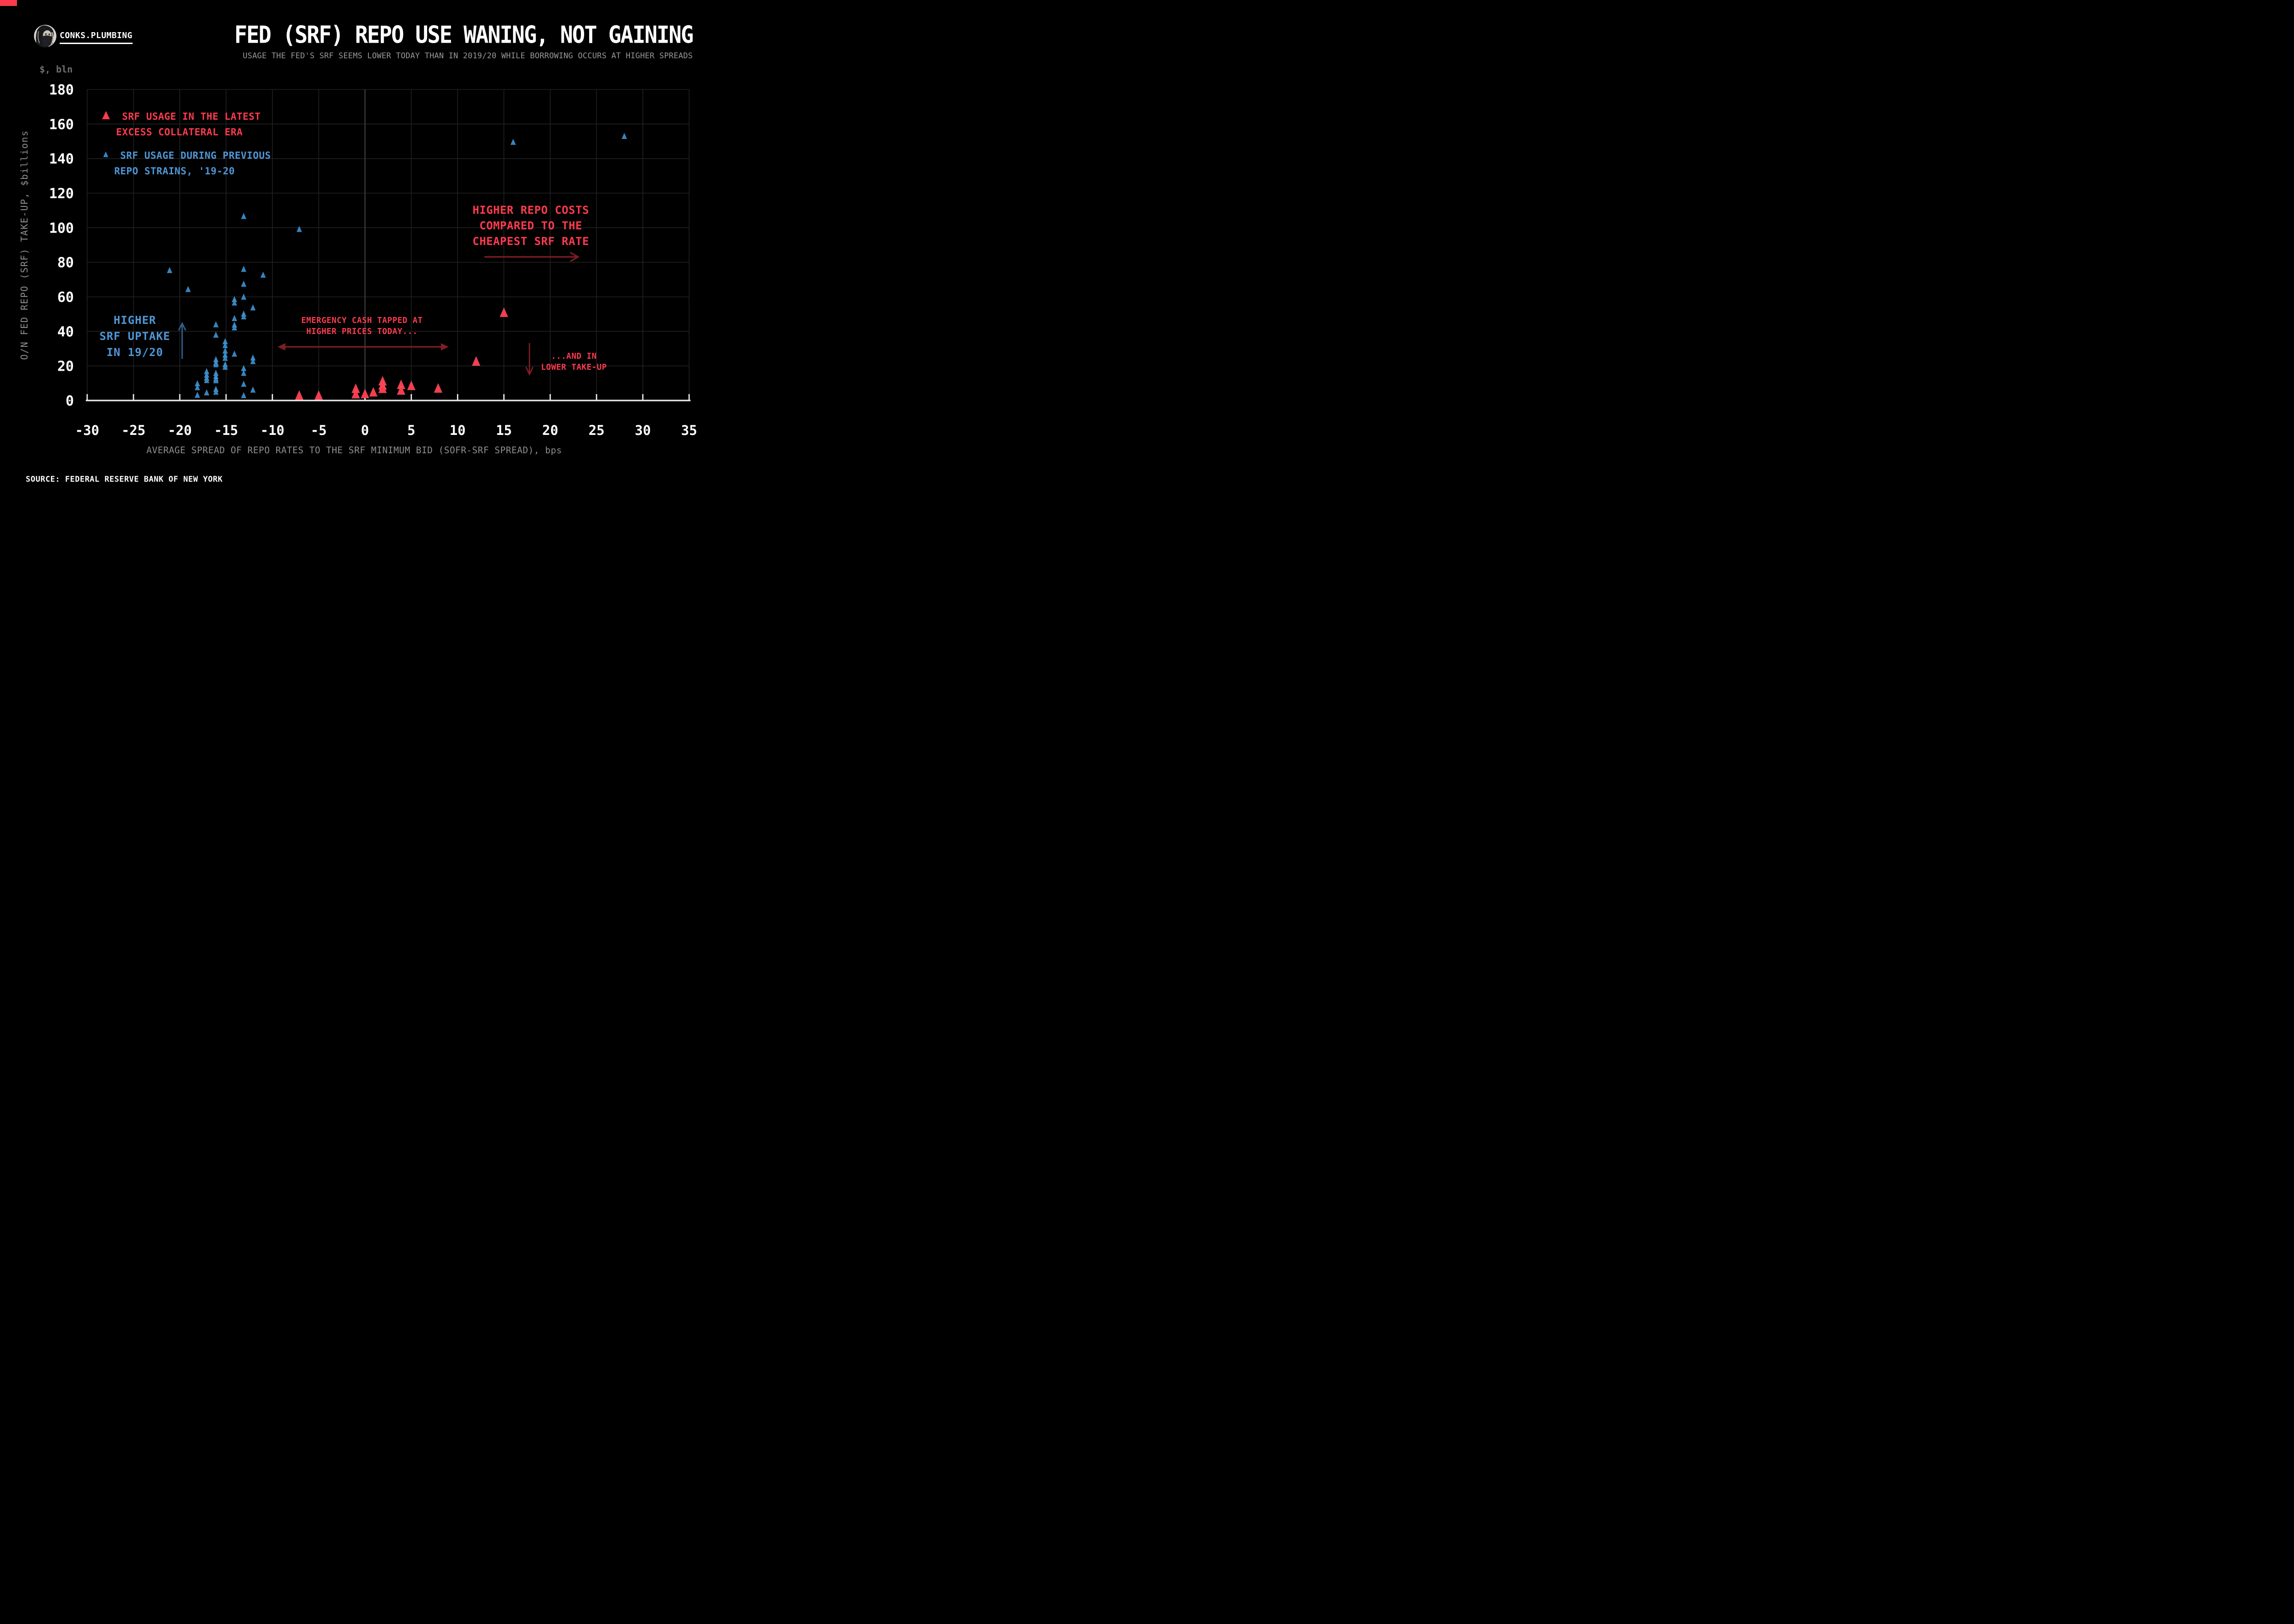 The image size is (2294, 1624). I want to click on y-tick-label: 120, so click(61, 194).